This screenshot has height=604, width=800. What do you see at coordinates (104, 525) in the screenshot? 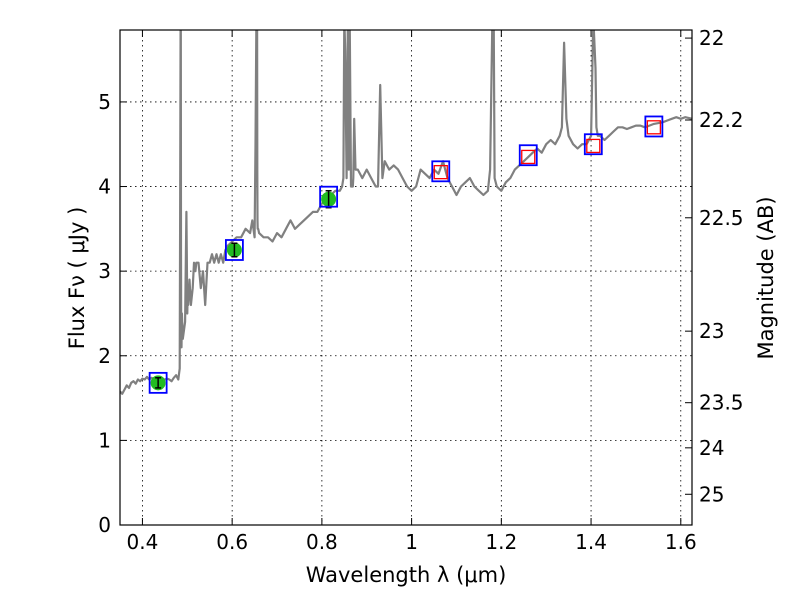
I see `y-tick-label: 0` at bounding box center [104, 525].